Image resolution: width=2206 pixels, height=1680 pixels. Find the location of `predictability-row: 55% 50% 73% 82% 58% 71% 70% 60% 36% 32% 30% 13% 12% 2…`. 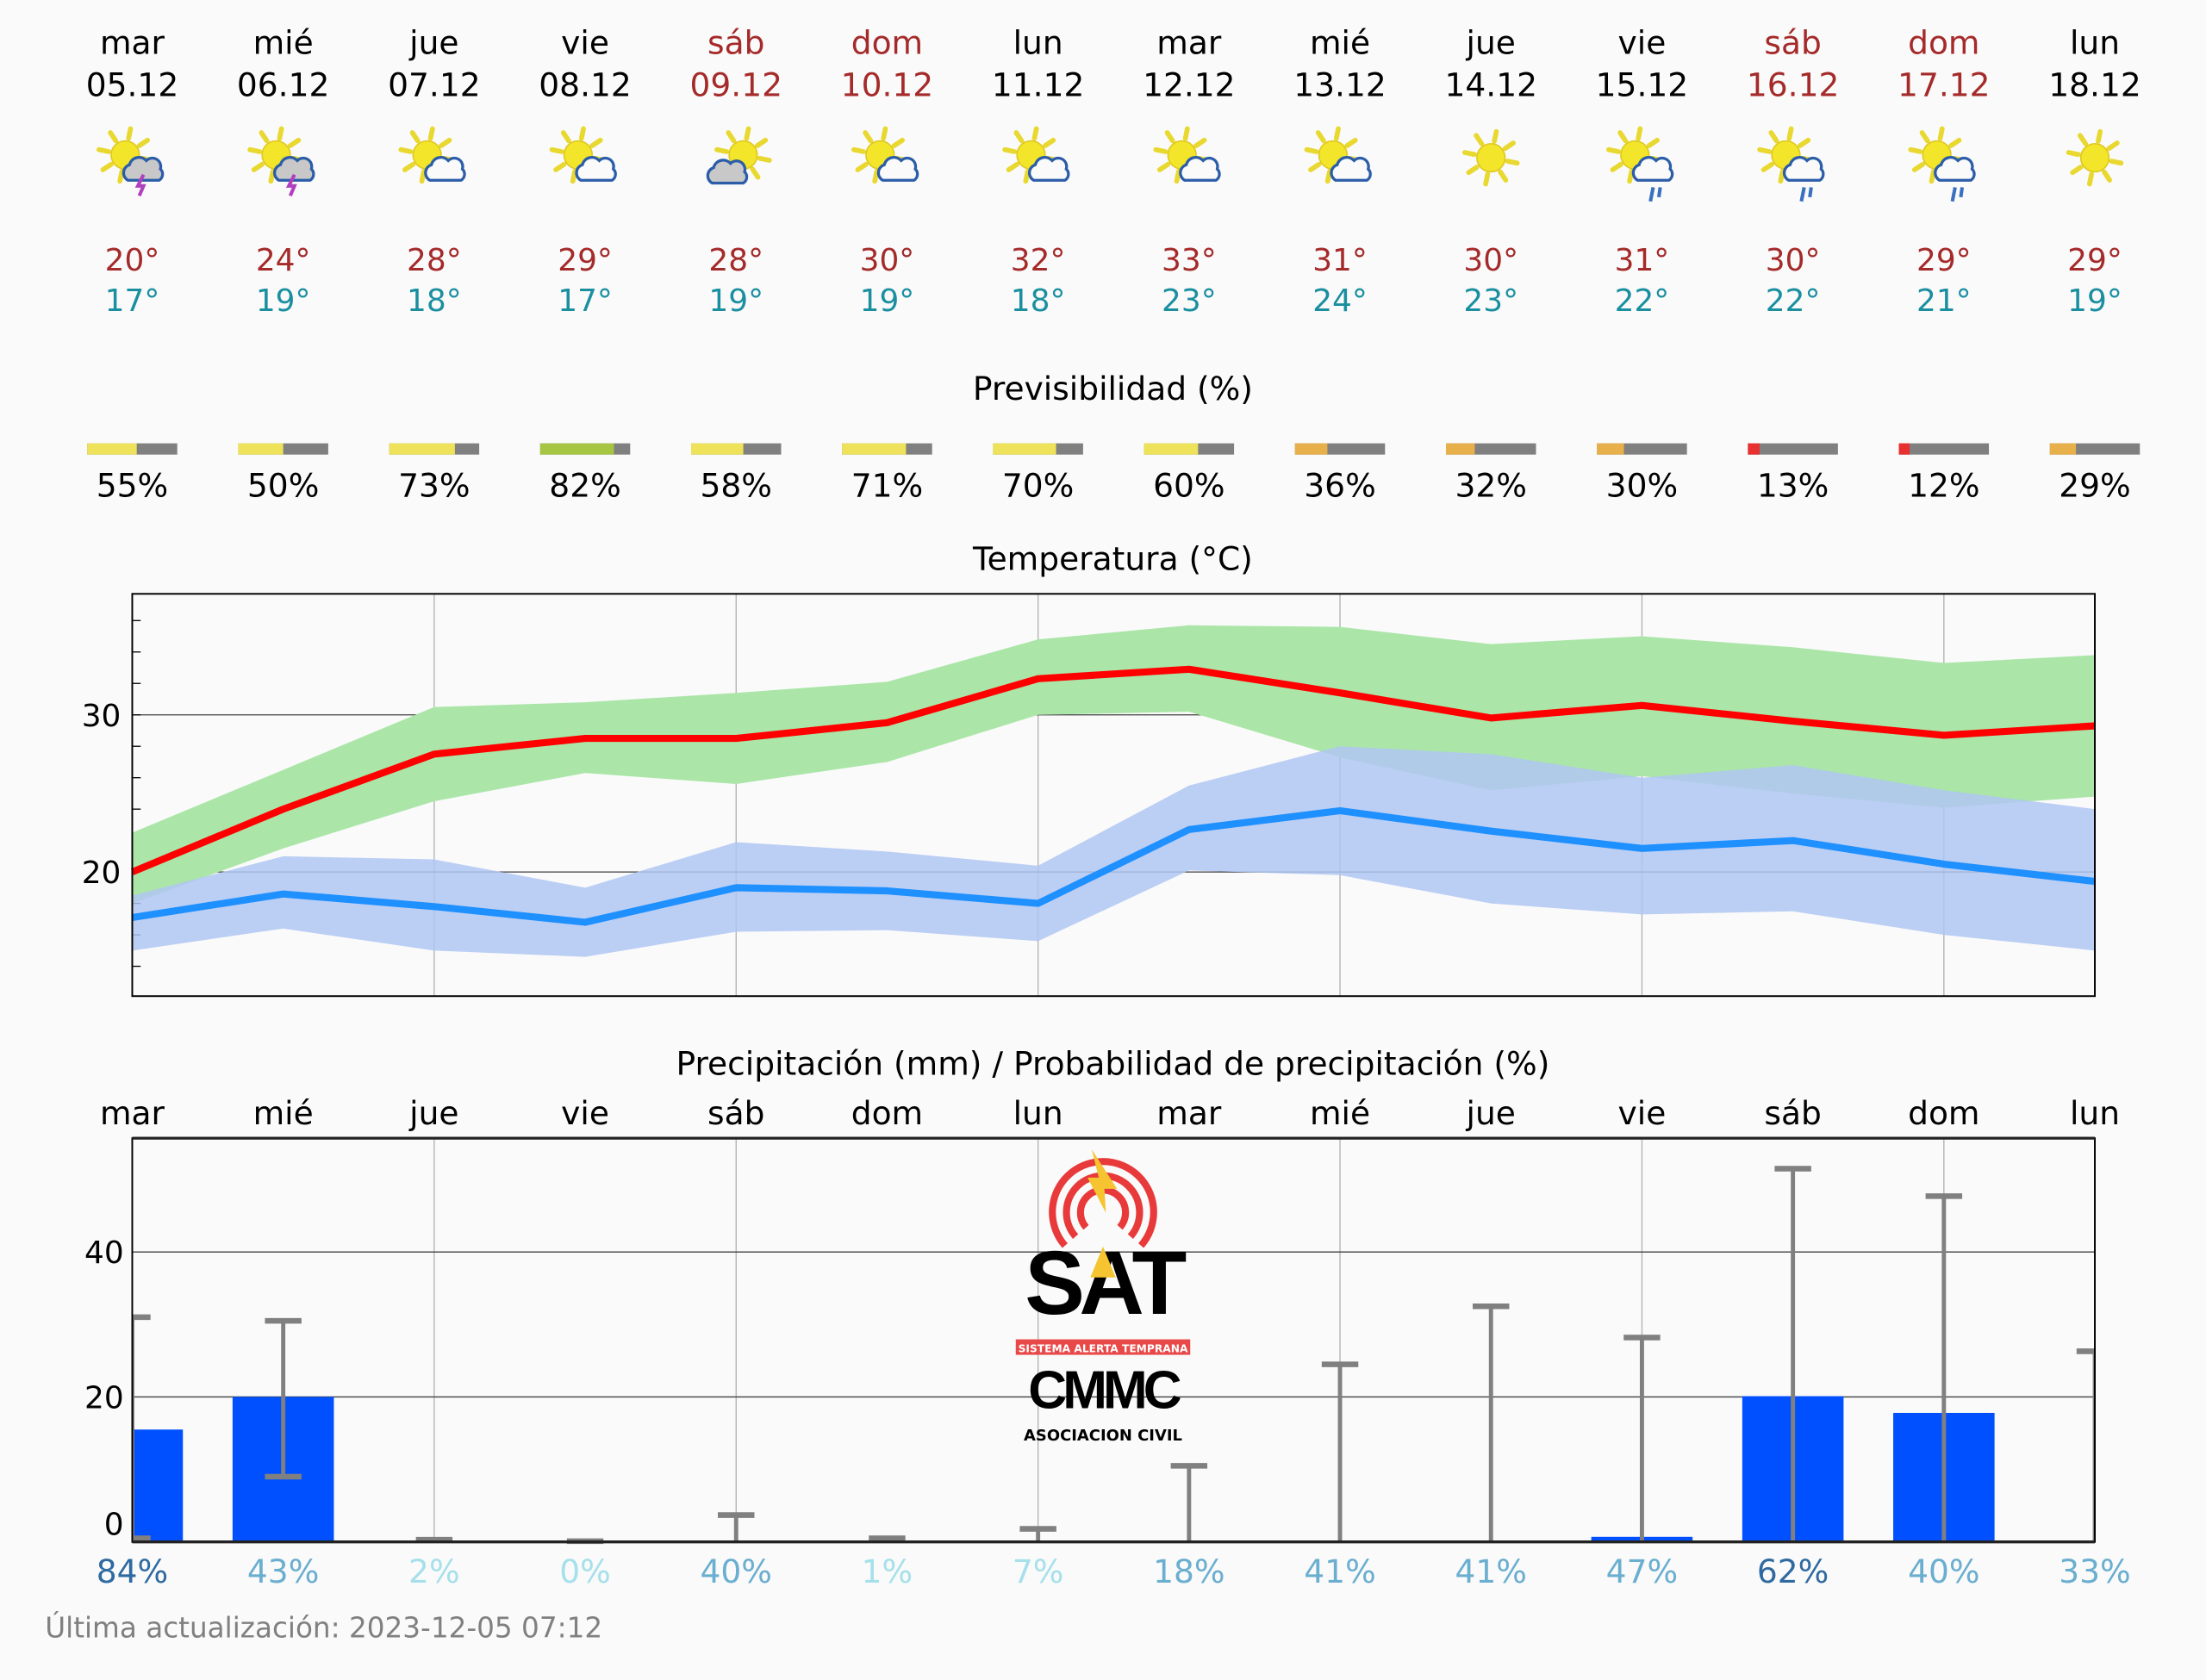

predictability-row: 55% 50% 73% 82% 58% 71% 70% 60% 36% 32% 30% 13% 12% 2… is located at coordinates (1114, 474).